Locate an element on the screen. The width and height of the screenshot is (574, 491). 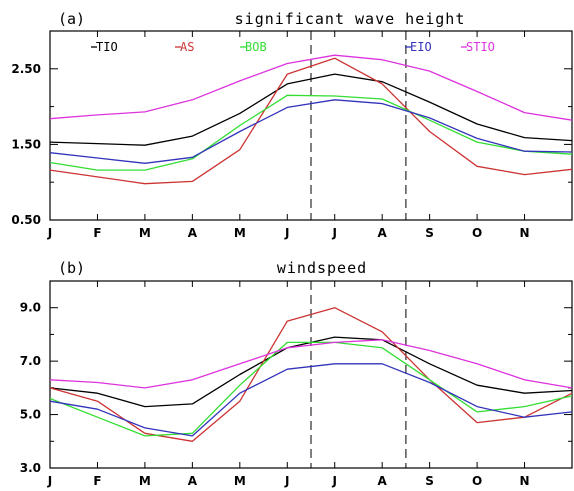
y-tick-label: 9.0 is located at coordinates (30, 308).